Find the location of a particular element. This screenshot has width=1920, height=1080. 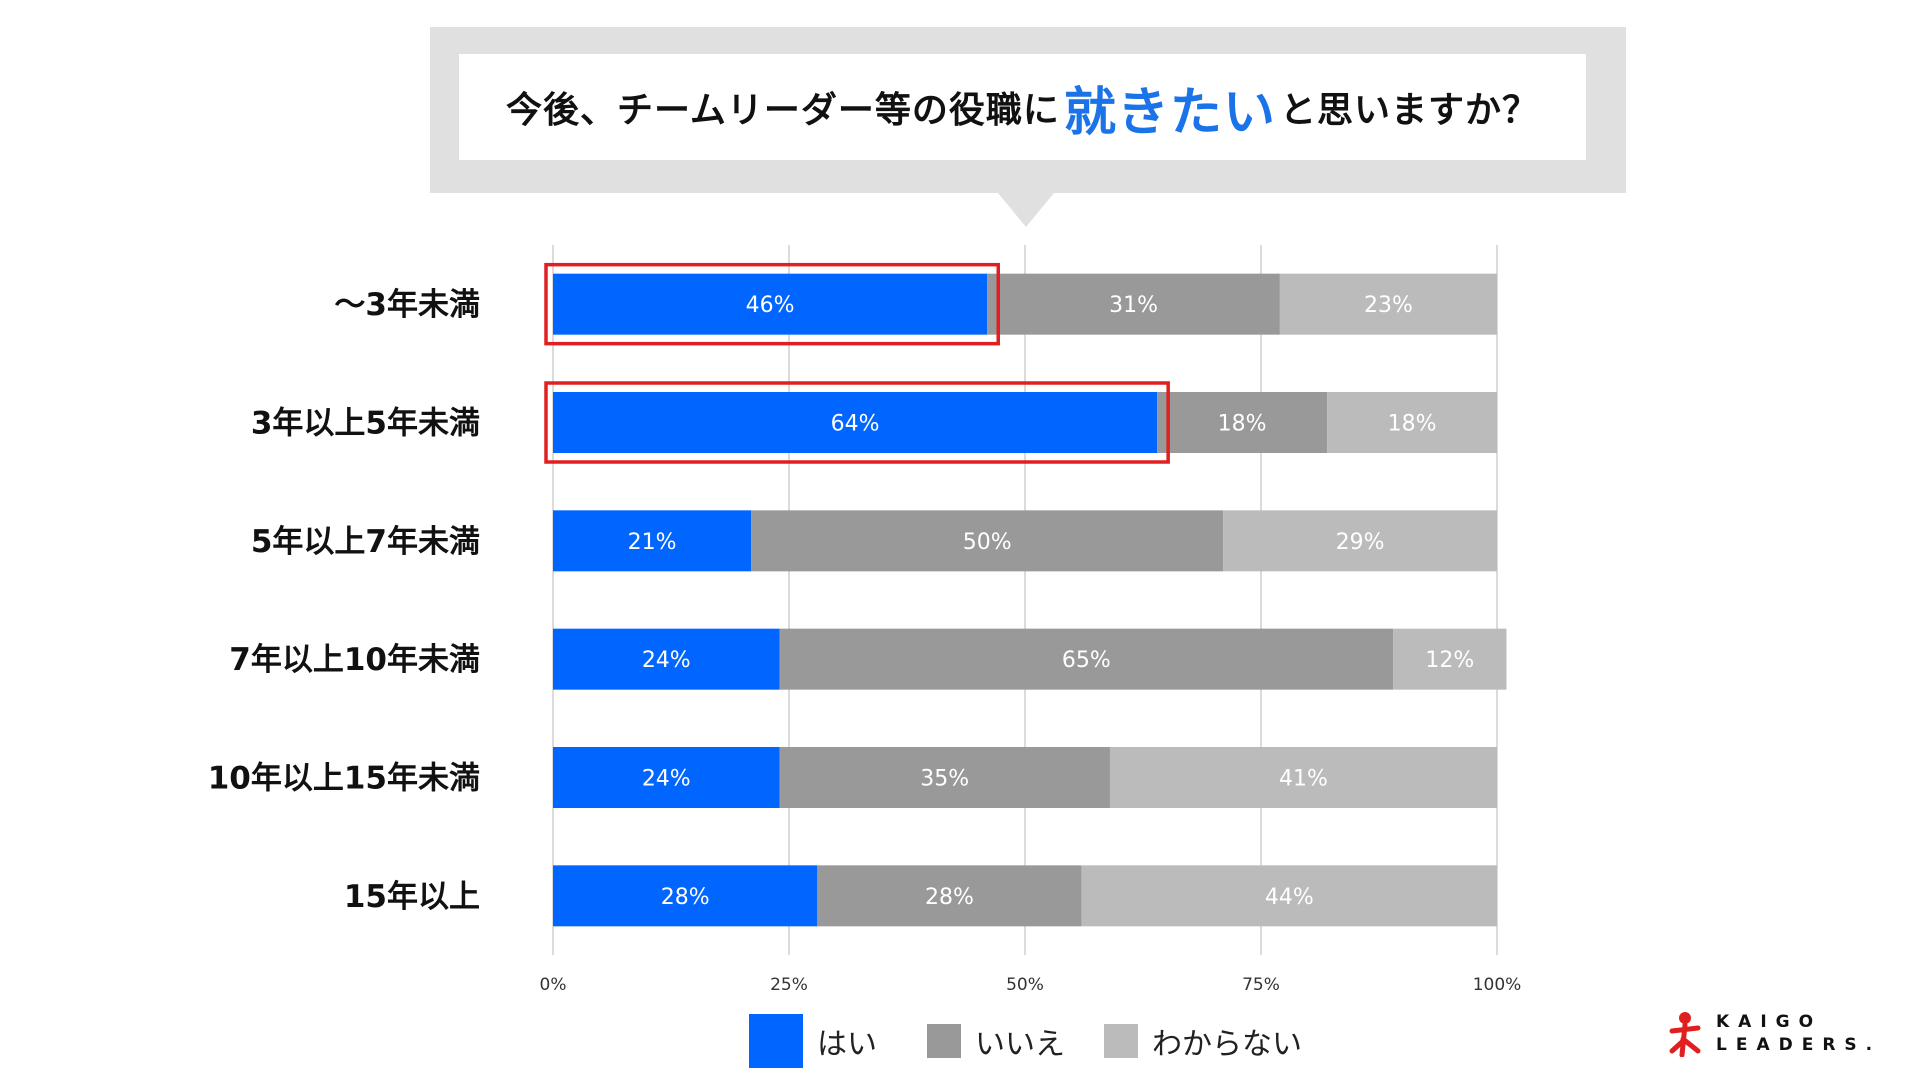

person-logo-icon is located at coordinates (1685, 1034).